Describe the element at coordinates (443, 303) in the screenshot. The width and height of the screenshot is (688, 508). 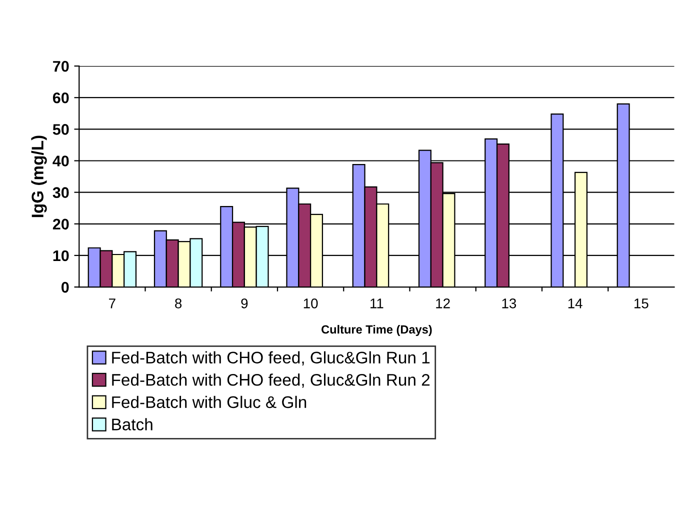
I see `x-tick-label: 12` at that location.